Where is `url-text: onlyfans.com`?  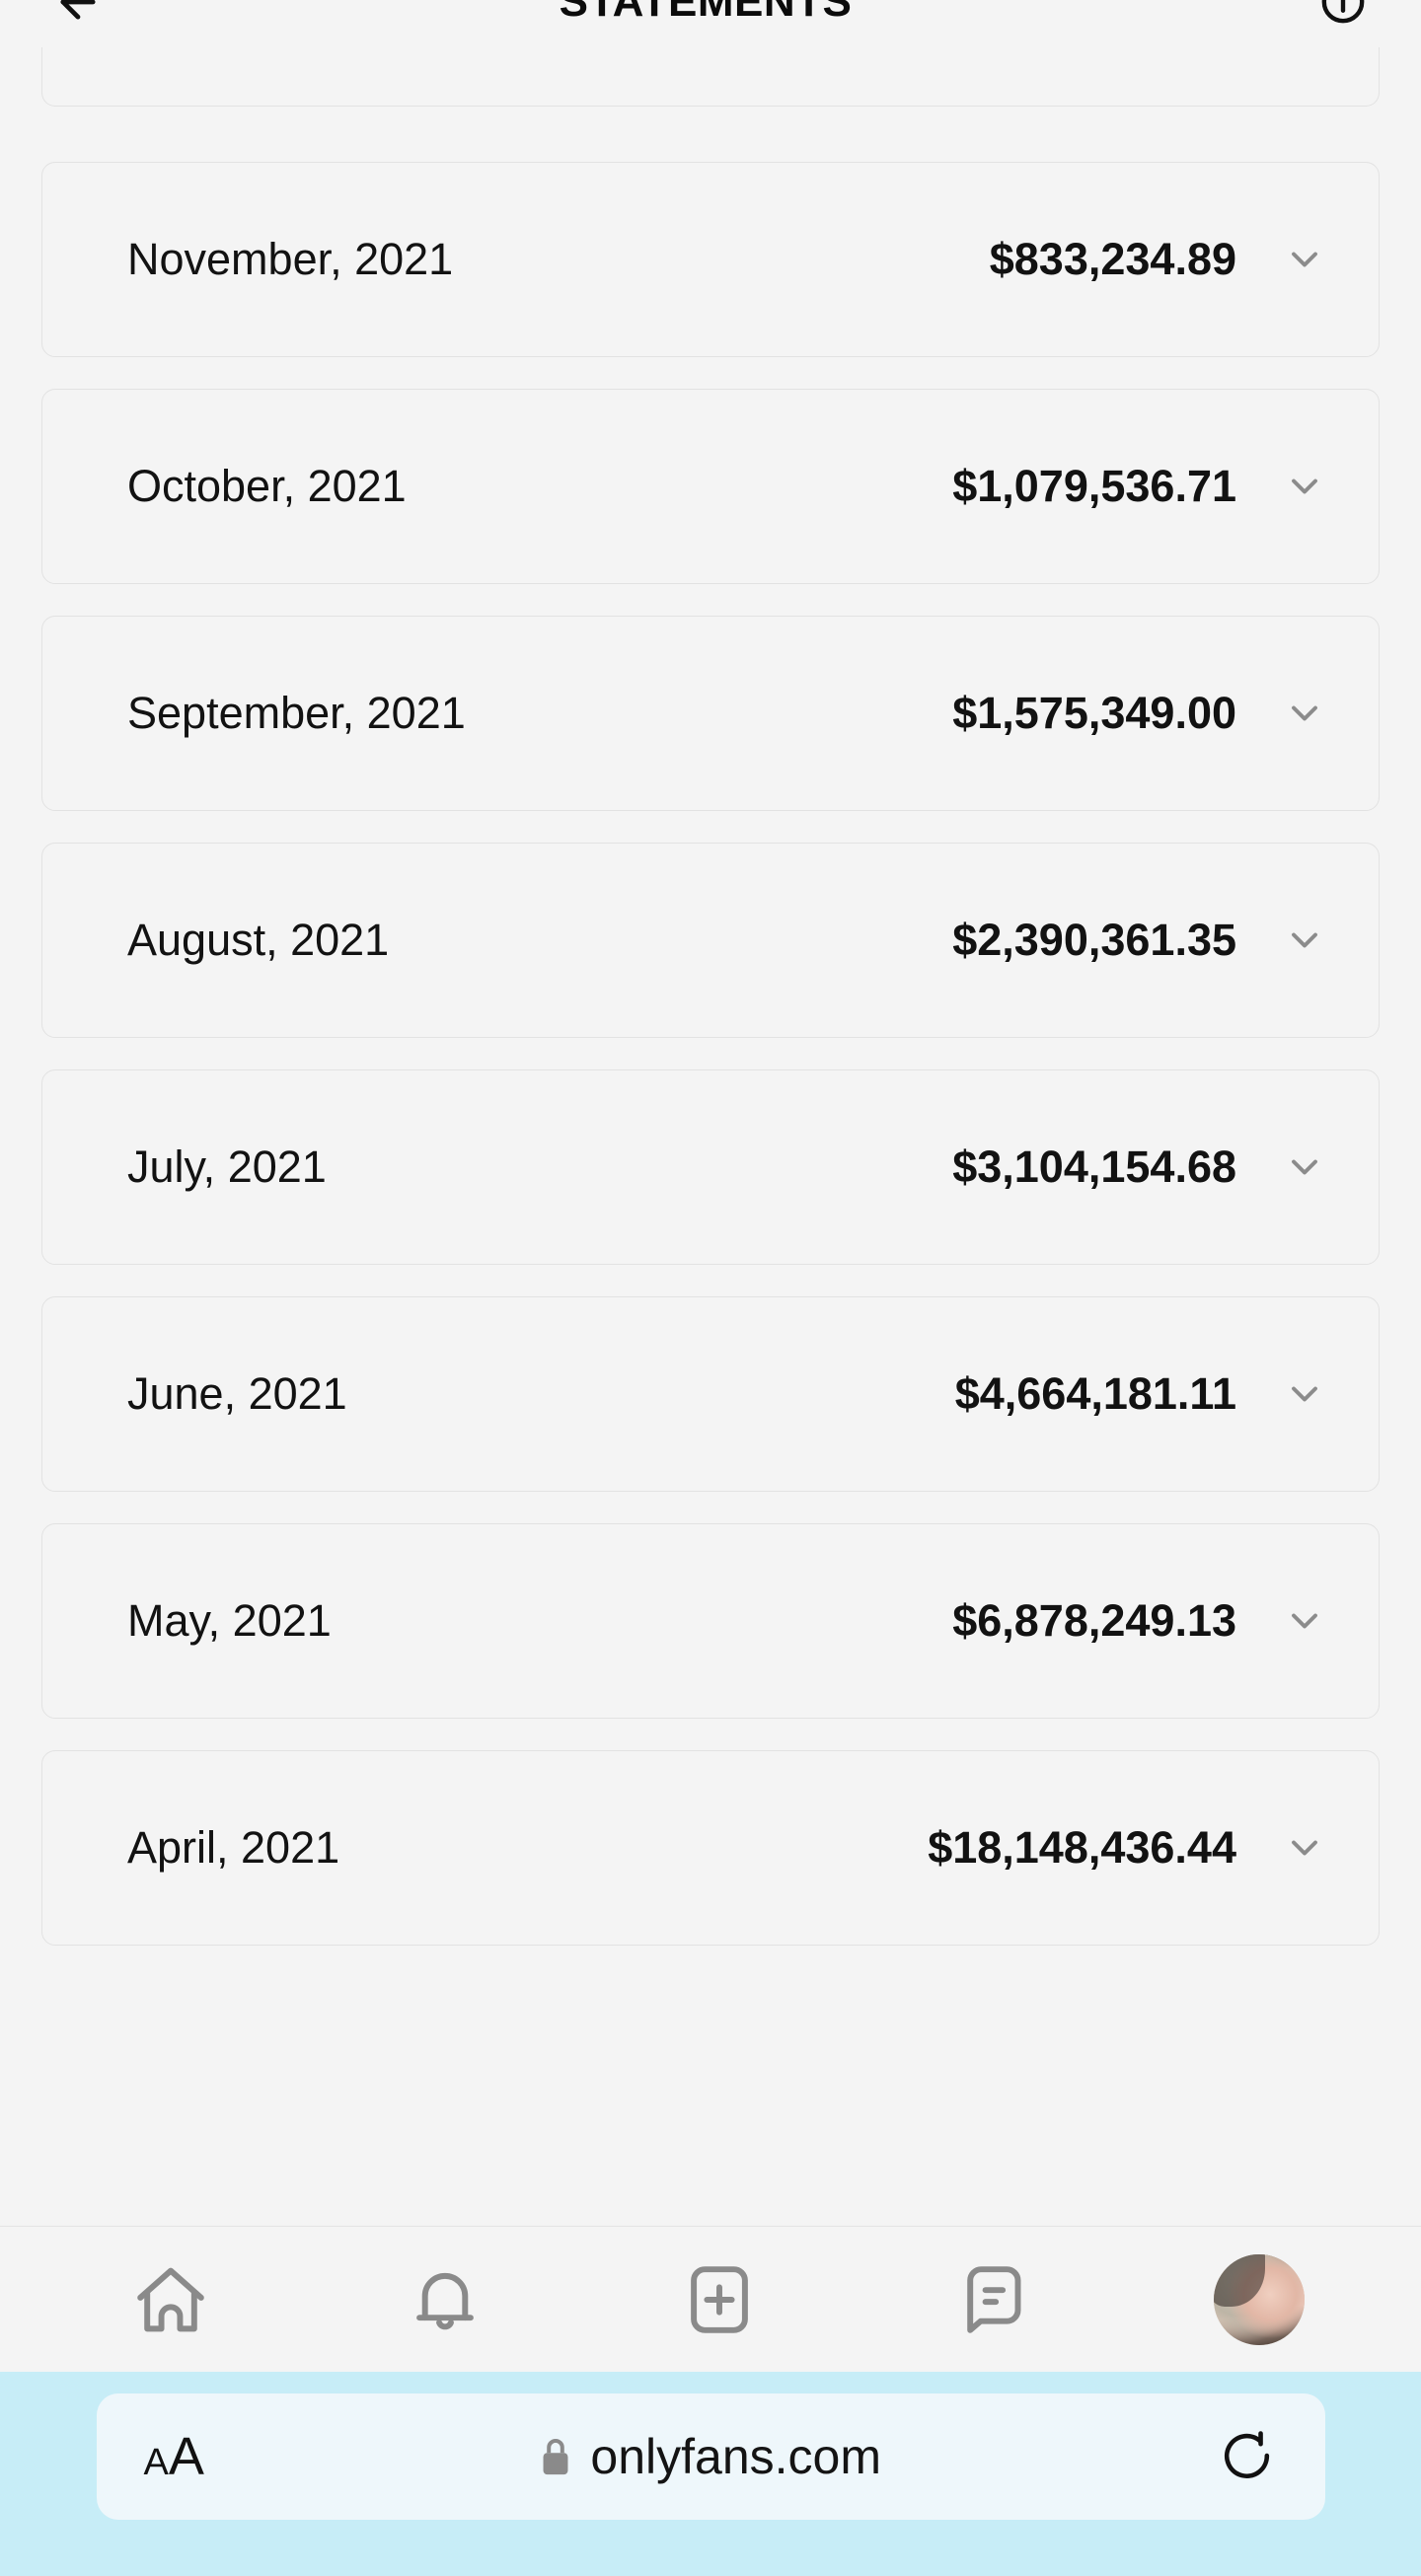
url-text: onlyfans.com is located at coordinates (735, 2456).